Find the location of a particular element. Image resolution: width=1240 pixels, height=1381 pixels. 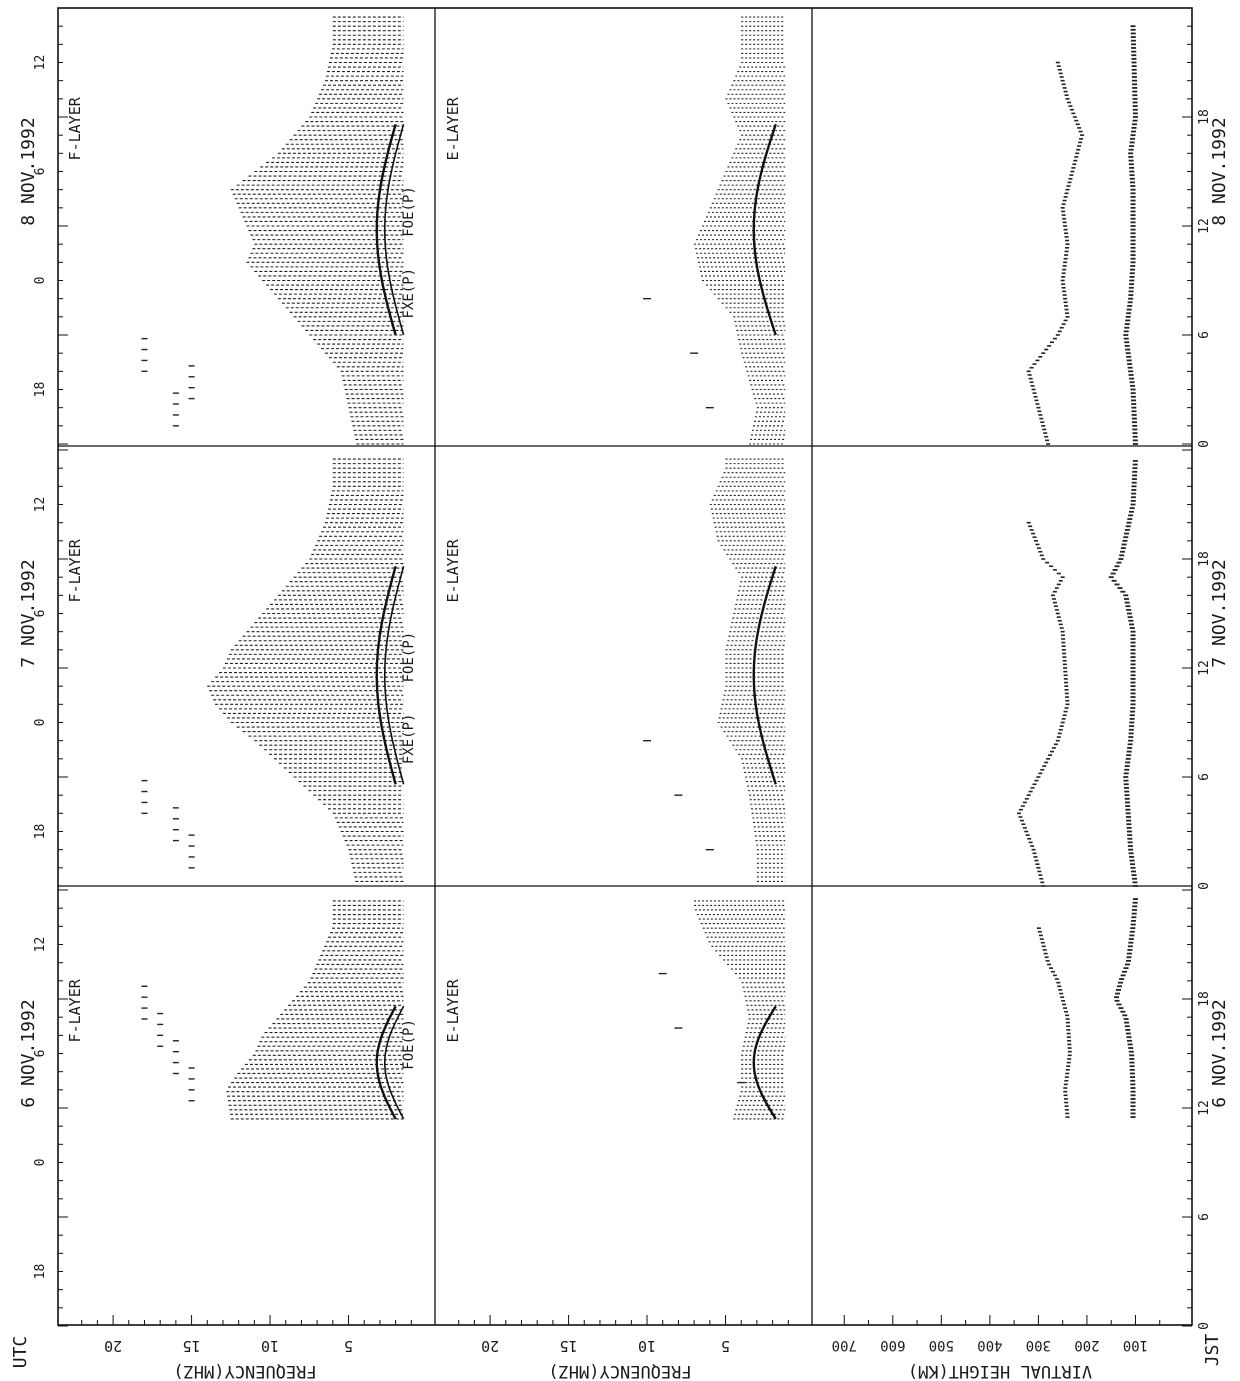

e-layer-label: E-LAYER is located at coordinates (453, 570).